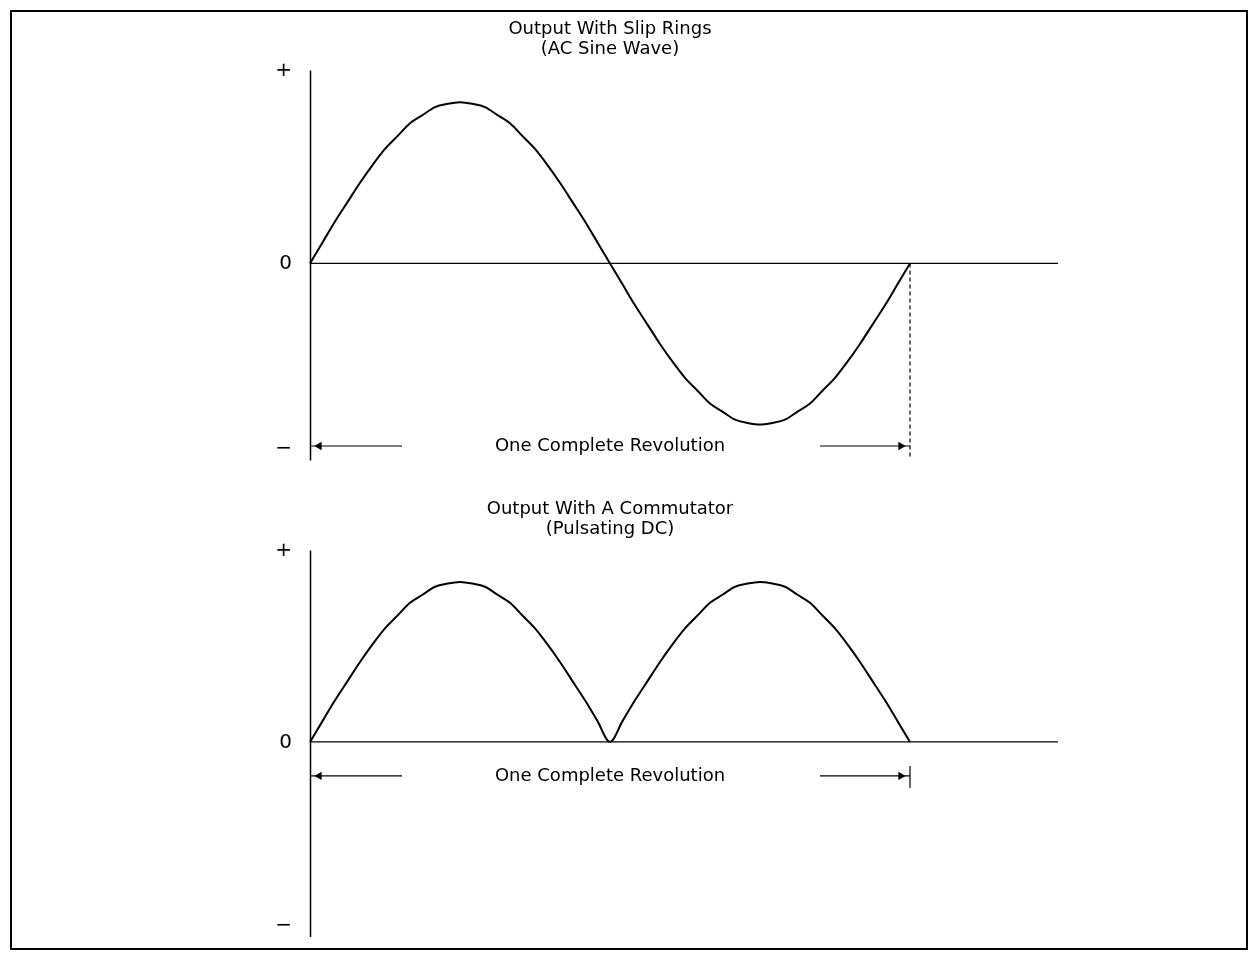 The height and width of the screenshot is (960, 1256). Describe the element at coordinates (610, 507) in the screenshot. I see `chart-title: Output With A Commutator` at that location.